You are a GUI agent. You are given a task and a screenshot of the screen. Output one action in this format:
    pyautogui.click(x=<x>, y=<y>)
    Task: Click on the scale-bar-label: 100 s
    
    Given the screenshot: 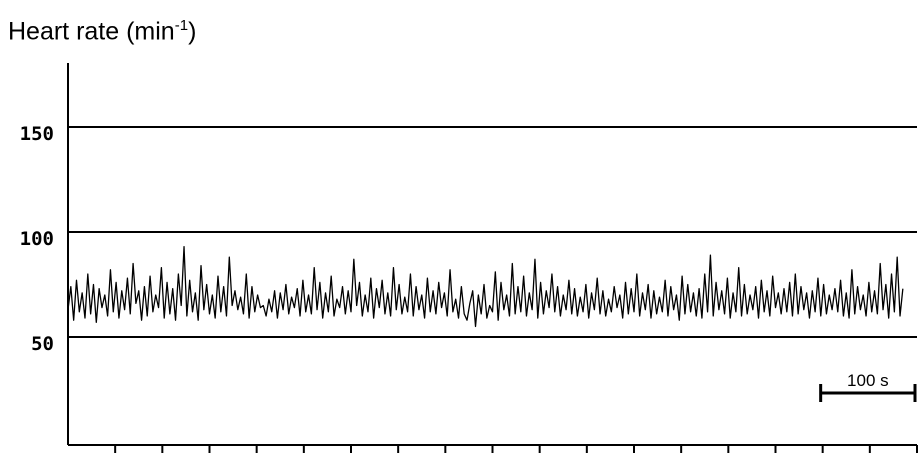 What is the action you would take?
    pyautogui.click(x=868, y=380)
    